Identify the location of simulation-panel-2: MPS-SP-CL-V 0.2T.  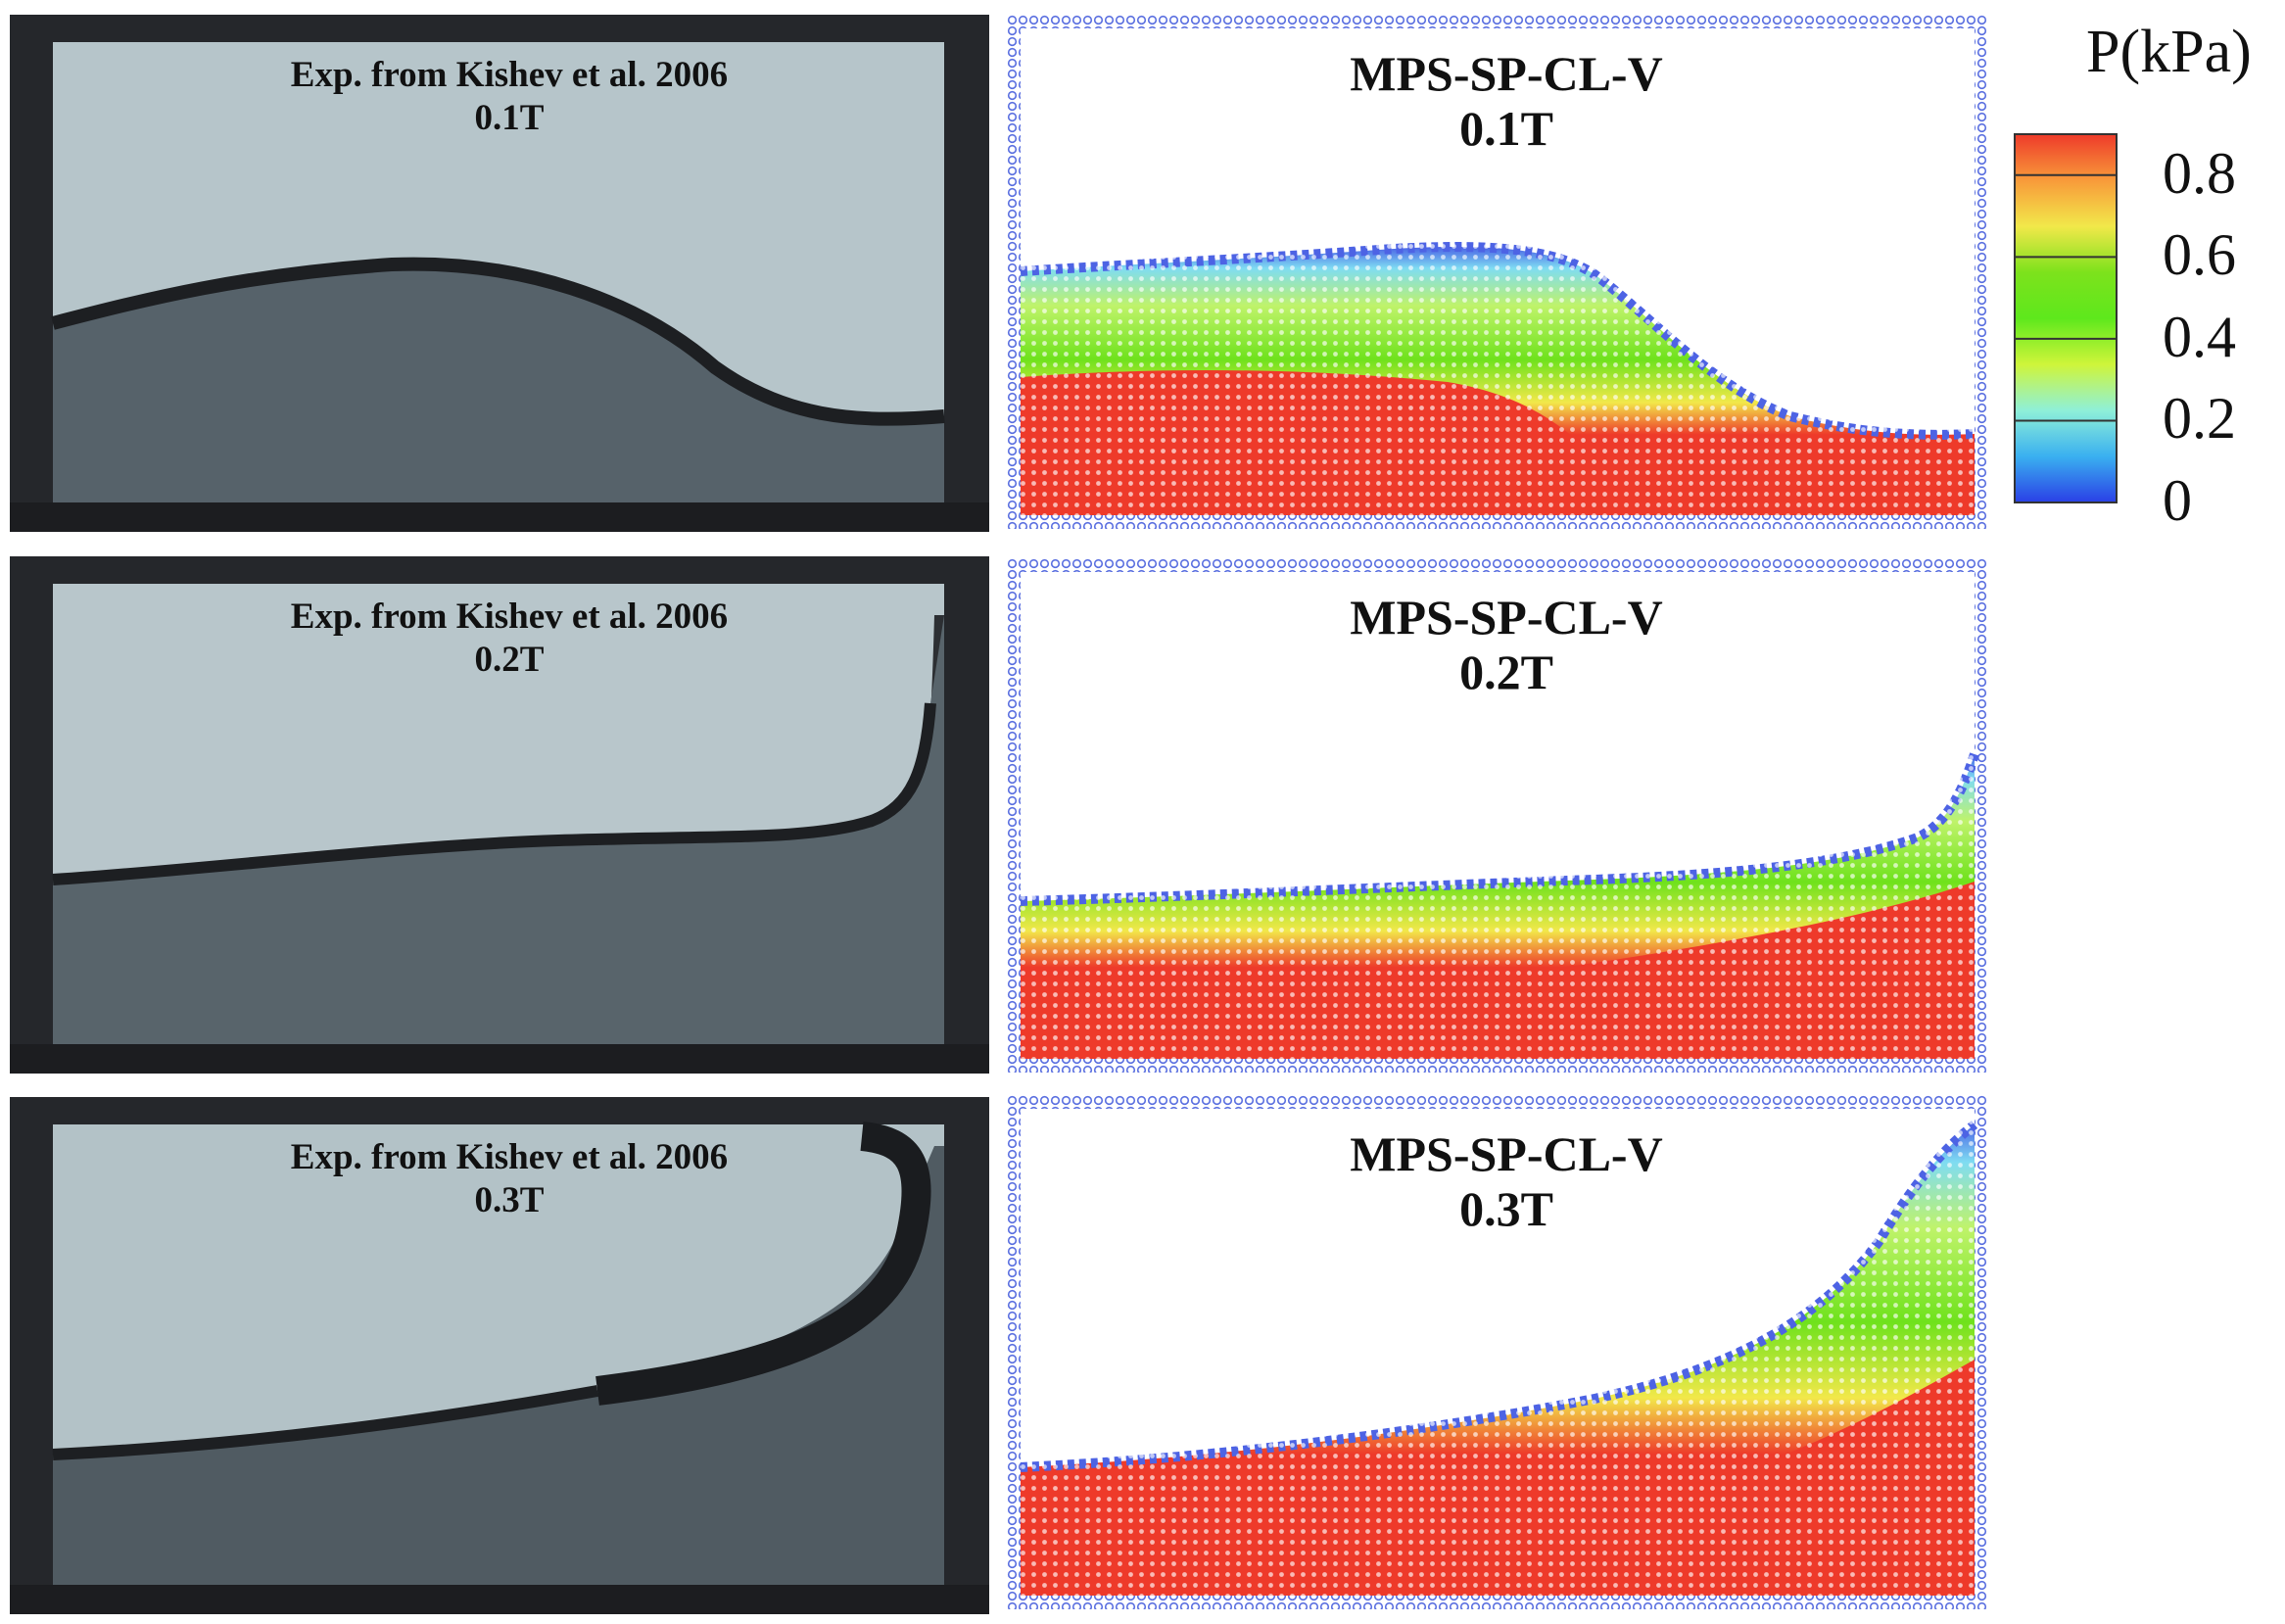
(1497, 815).